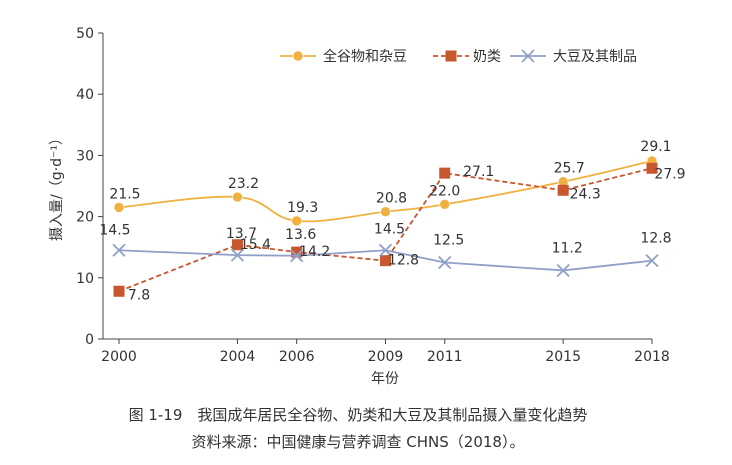 This screenshot has width=732, height=465. I want to click on legend: 全谷物和杂豆 奶类 大豆及其制品, so click(458, 56).